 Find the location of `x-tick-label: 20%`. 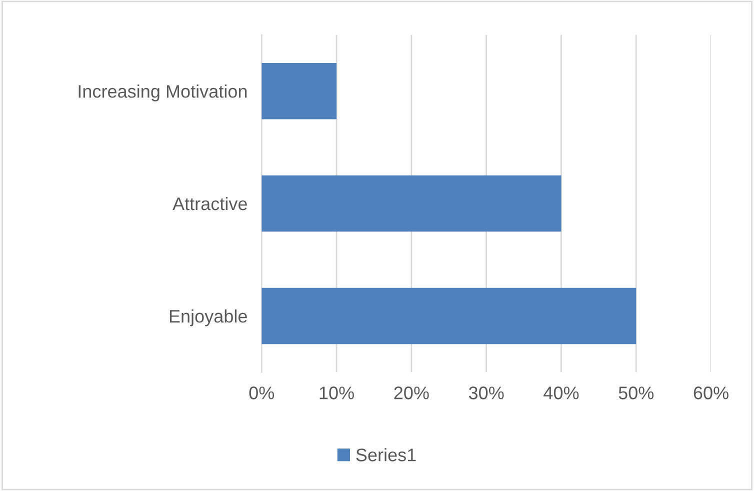

x-tick-label: 20% is located at coordinates (411, 393).